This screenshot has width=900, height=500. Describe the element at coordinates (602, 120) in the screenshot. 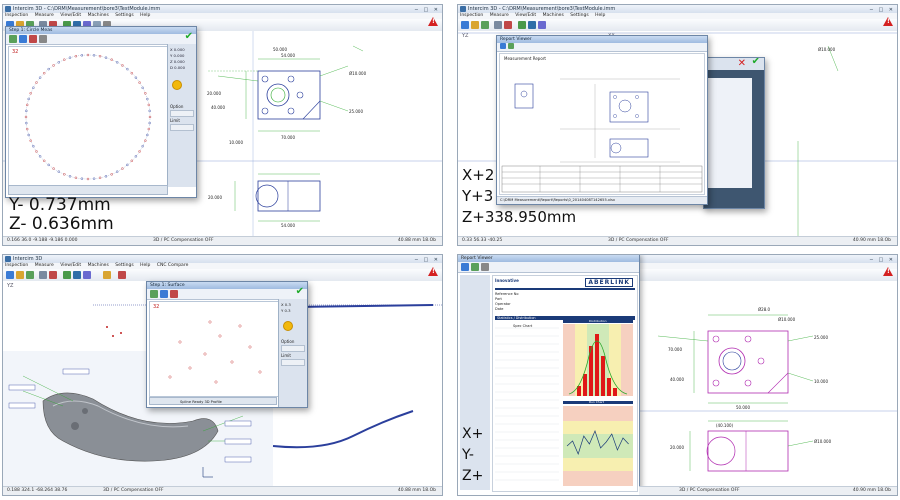

I see `report-viewer-window: Report Viewer Measurement Report` at that location.